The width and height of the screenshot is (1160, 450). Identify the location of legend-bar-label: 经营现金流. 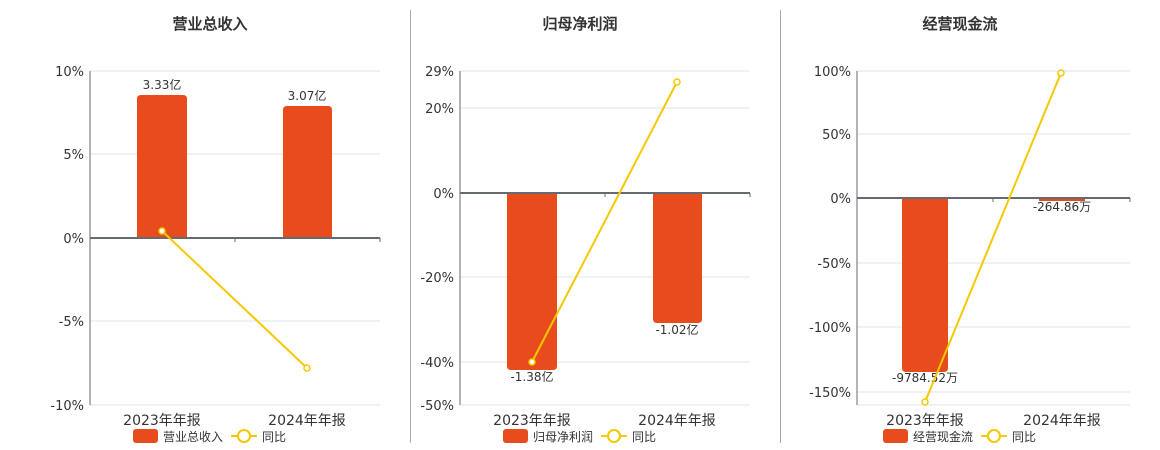
(943, 436).